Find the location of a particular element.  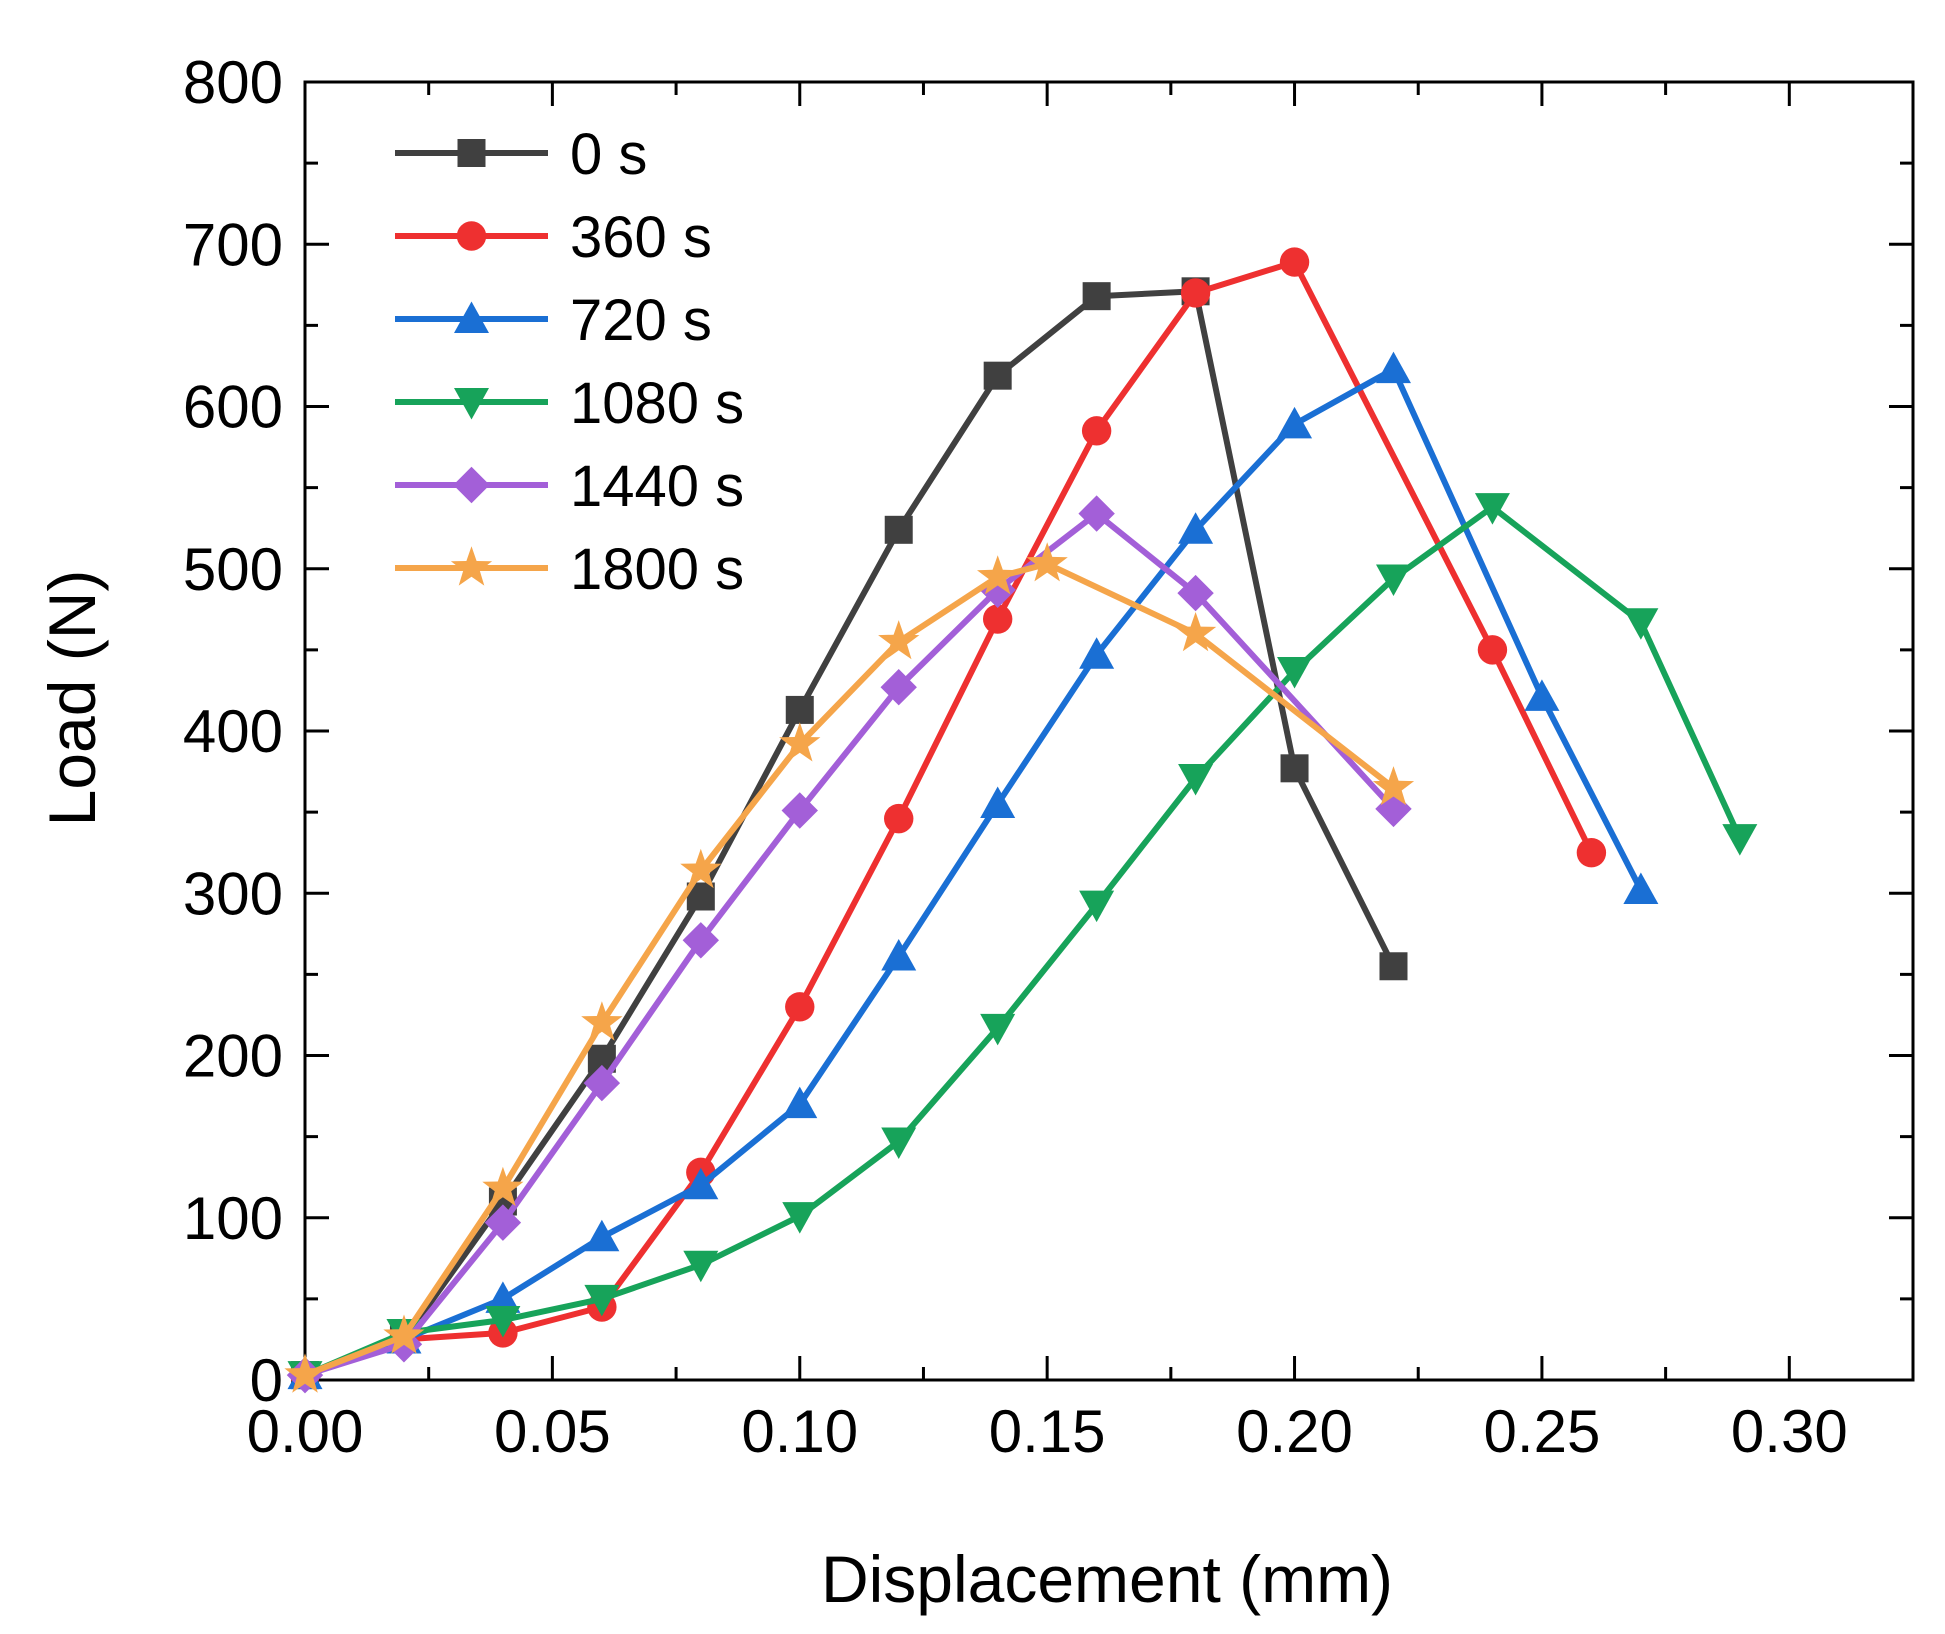

y-tick-label: 200 is located at coordinates (233, 1056).